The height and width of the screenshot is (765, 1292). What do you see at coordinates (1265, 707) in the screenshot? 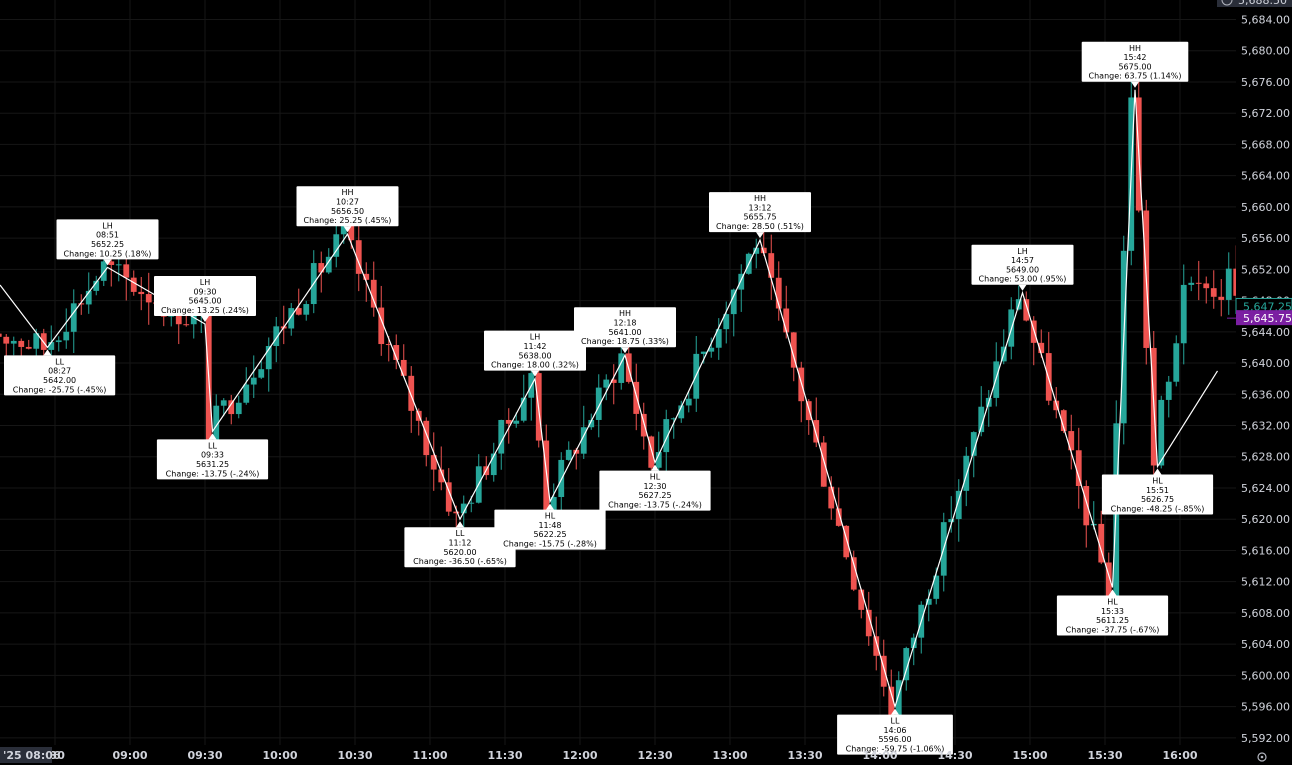
I see `y-tick-label: 5,596.00` at bounding box center [1265, 707].